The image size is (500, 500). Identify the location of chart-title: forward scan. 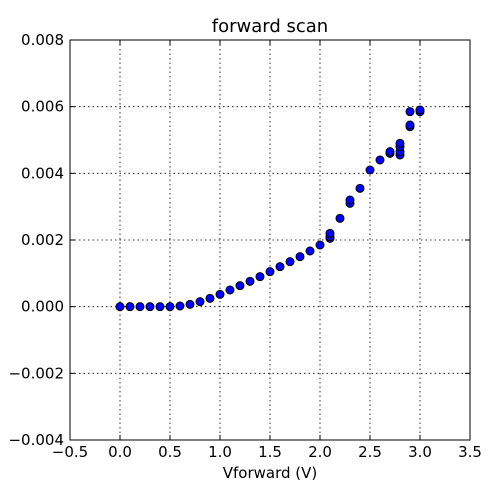
(270, 26).